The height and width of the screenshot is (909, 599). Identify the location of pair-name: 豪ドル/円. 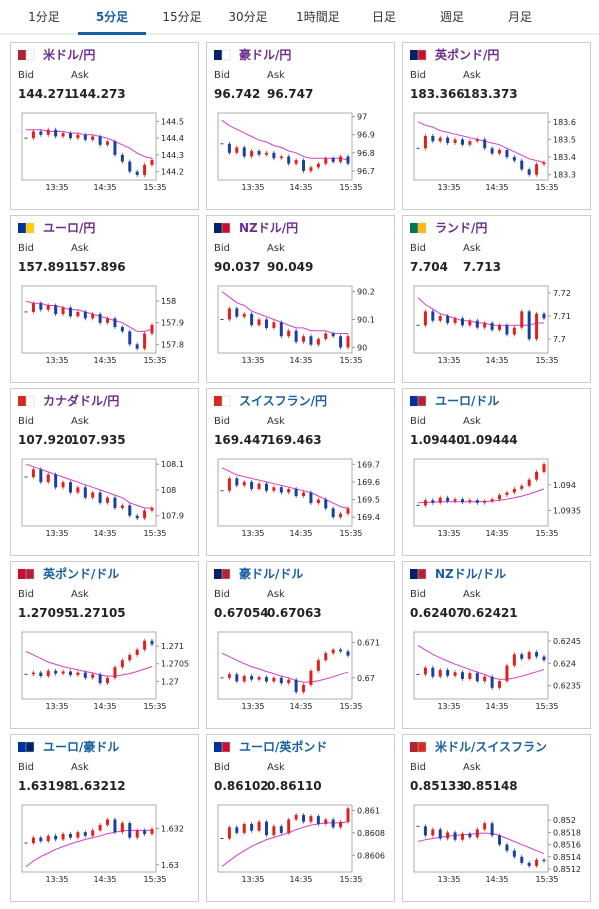
(265, 54).